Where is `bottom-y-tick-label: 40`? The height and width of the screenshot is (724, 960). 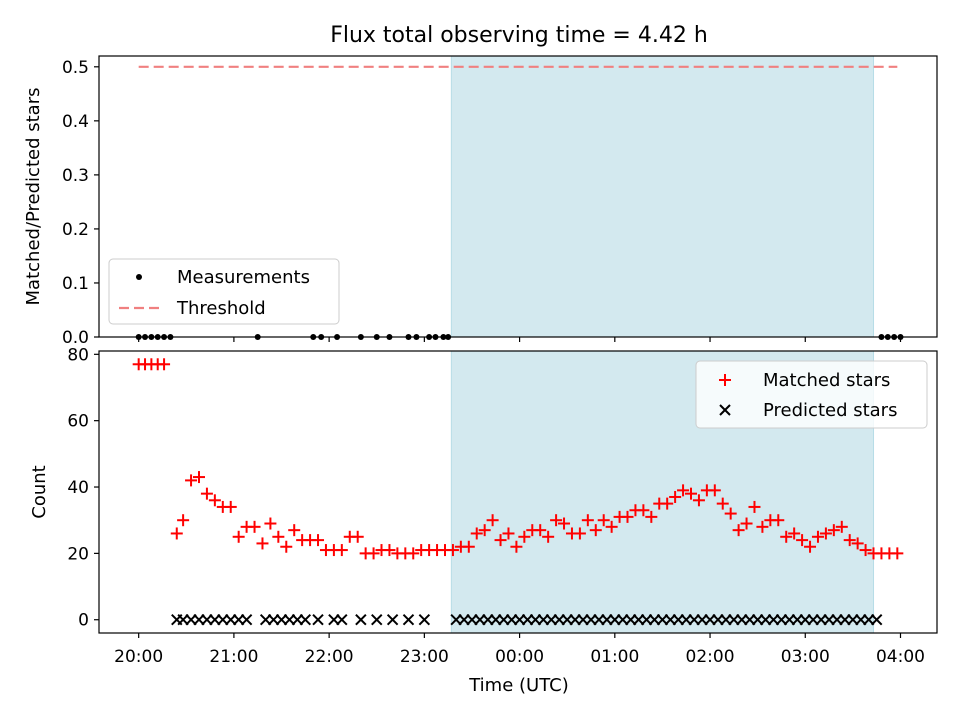 bottom-y-tick-label: 40 is located at coordinates (78, 488).